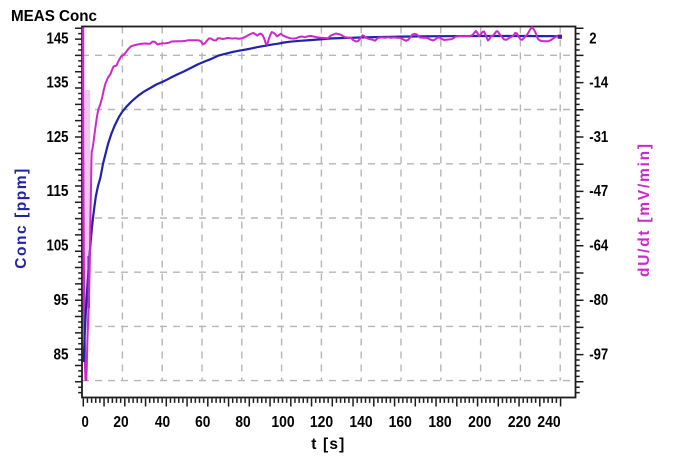 The image size is (673, 463). I want to click on svg-text: 60, so click(202, 422).